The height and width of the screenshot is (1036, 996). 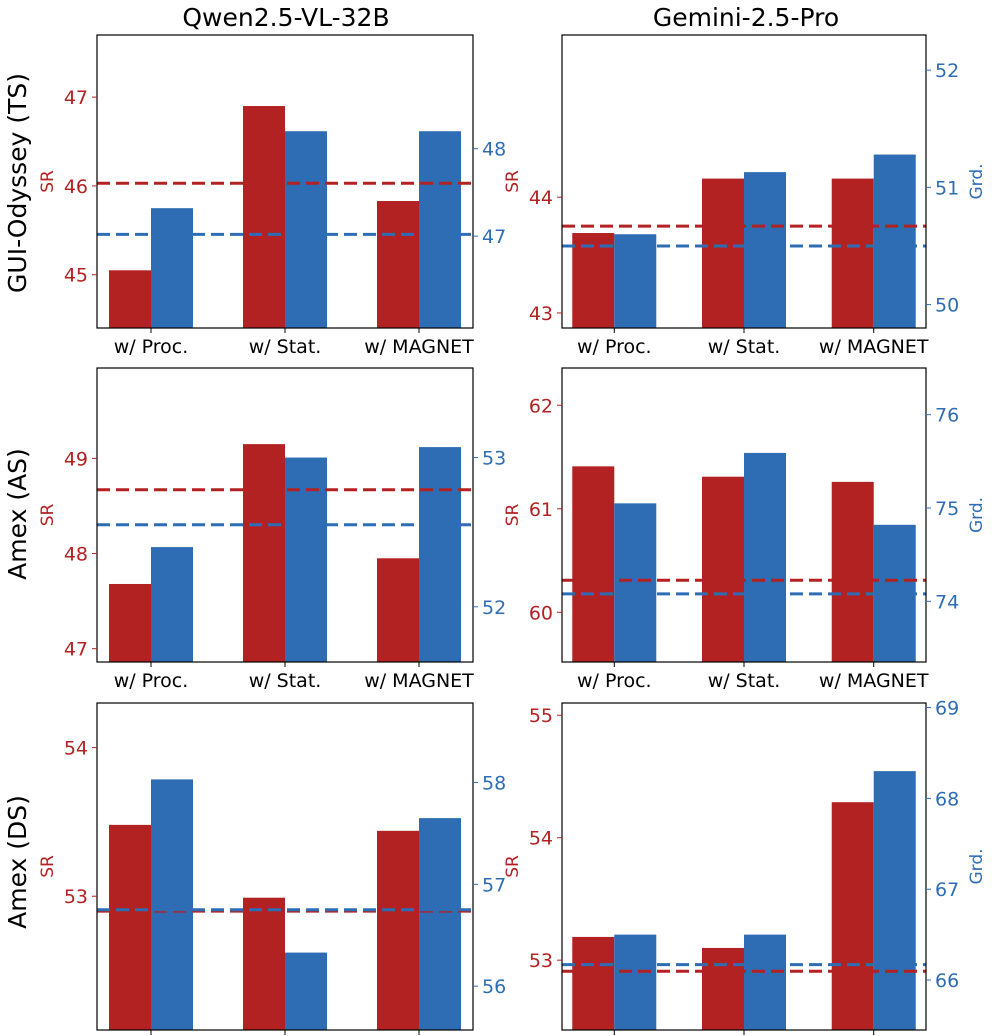 What do you see at coordinates (17, 862) in the screenshot?
I see `row-label-amex-ds: Amex (DS)` at bounding box center [17, 862].